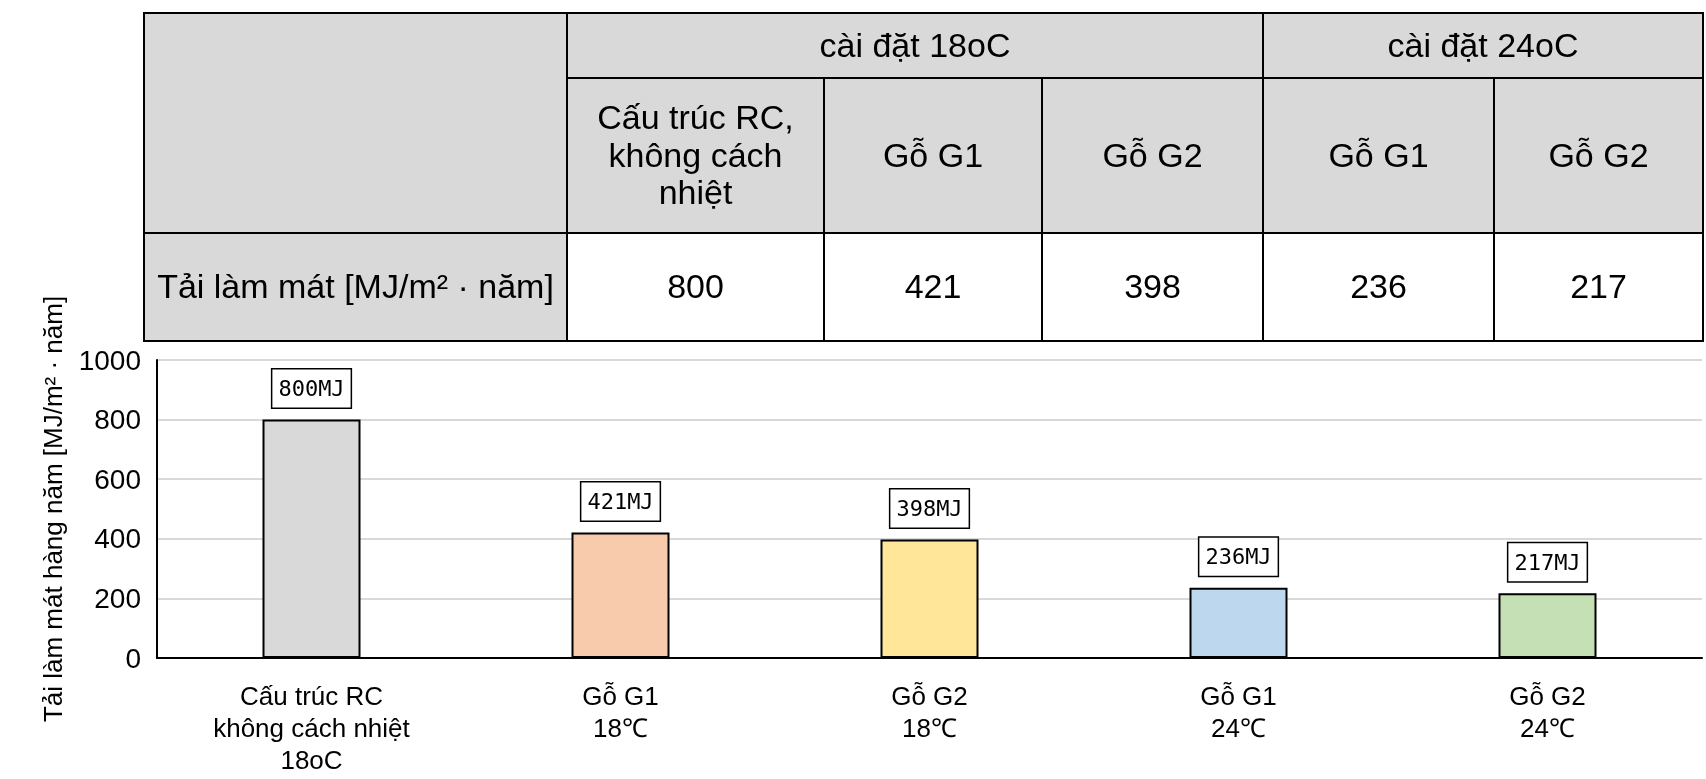 Image resolution: width=1706 pixels, height=779 pixels. I want to click on x-tick-label: Gỗ G1 18℃, so click(620, 712).